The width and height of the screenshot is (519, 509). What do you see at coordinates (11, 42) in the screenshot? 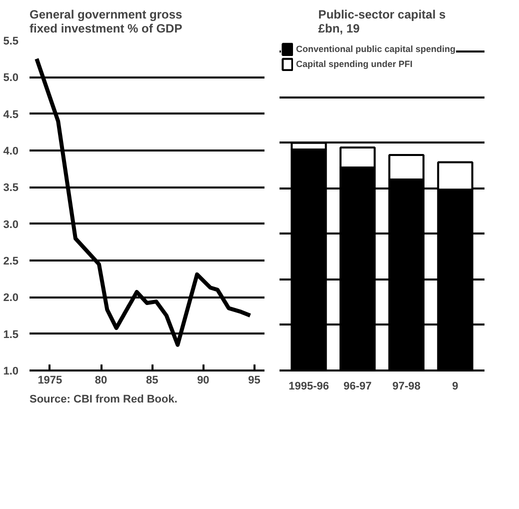
I see `y-tick-label: 5.5` at bounding box center [11, 42].